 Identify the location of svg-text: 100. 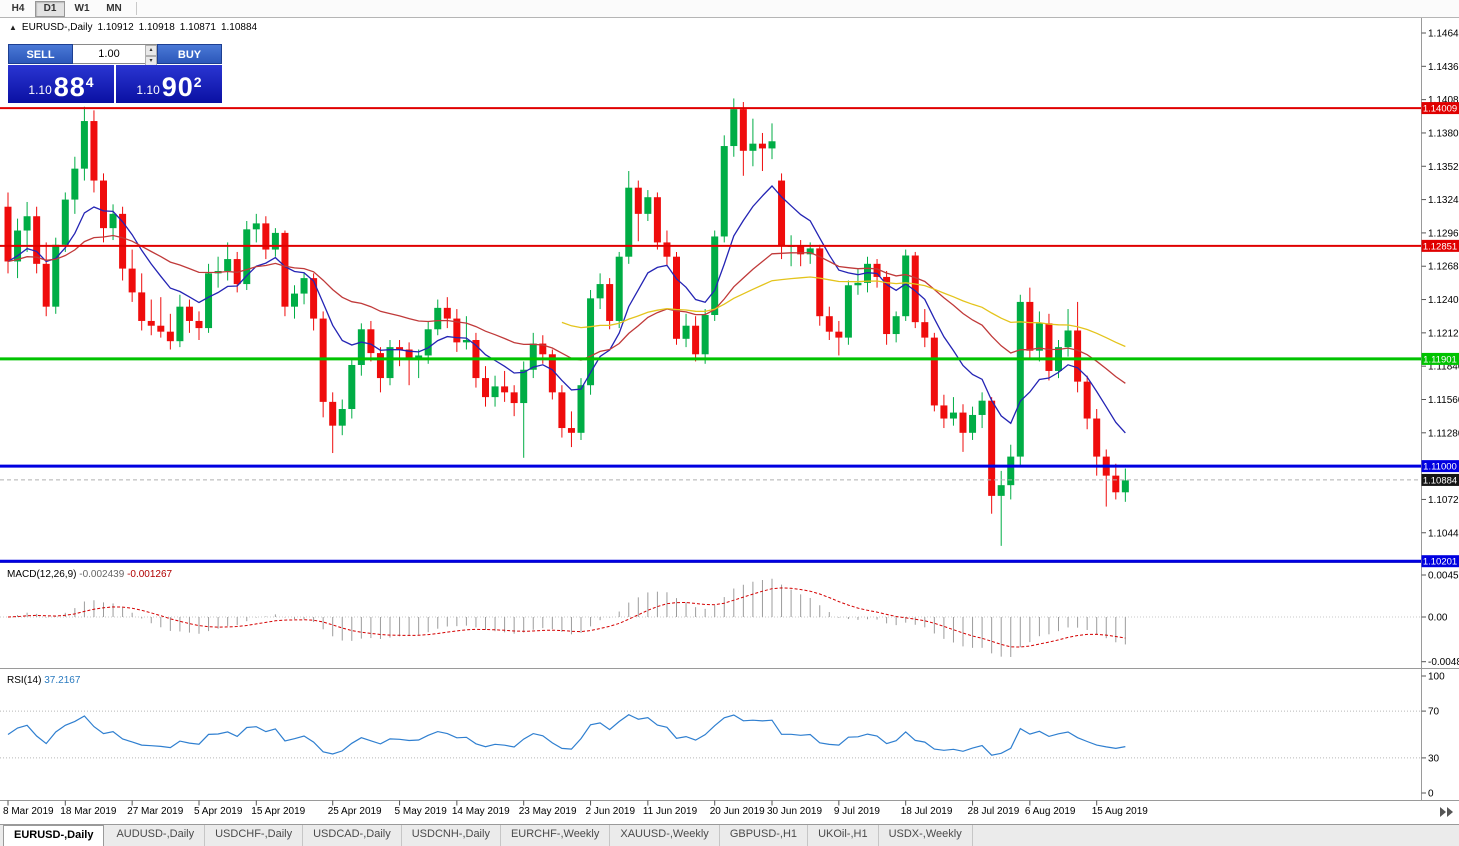
(1436, 677).